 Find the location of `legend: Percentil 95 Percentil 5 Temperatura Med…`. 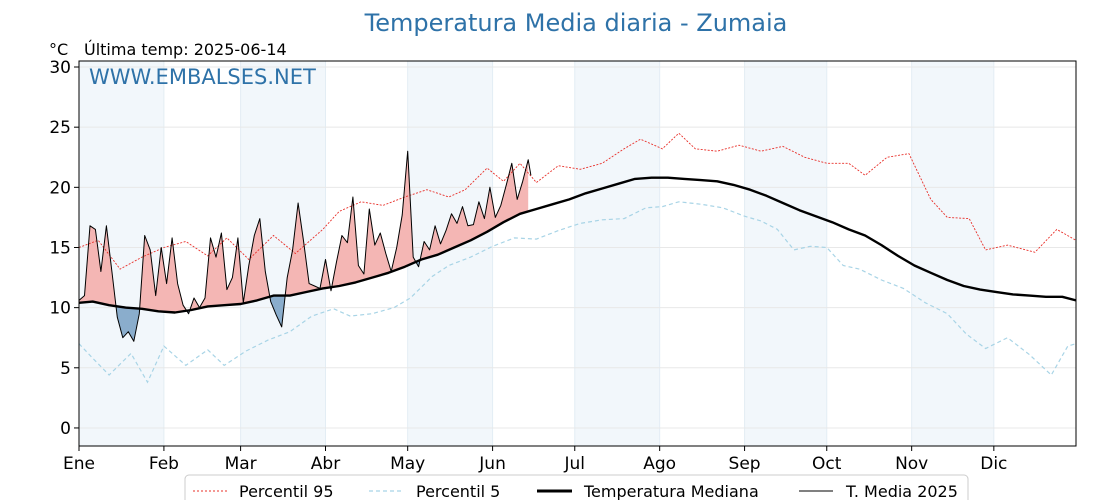

legend: Percentil 95 Percentil 5 Temperatura Med… is located at coordinates (576, 487).